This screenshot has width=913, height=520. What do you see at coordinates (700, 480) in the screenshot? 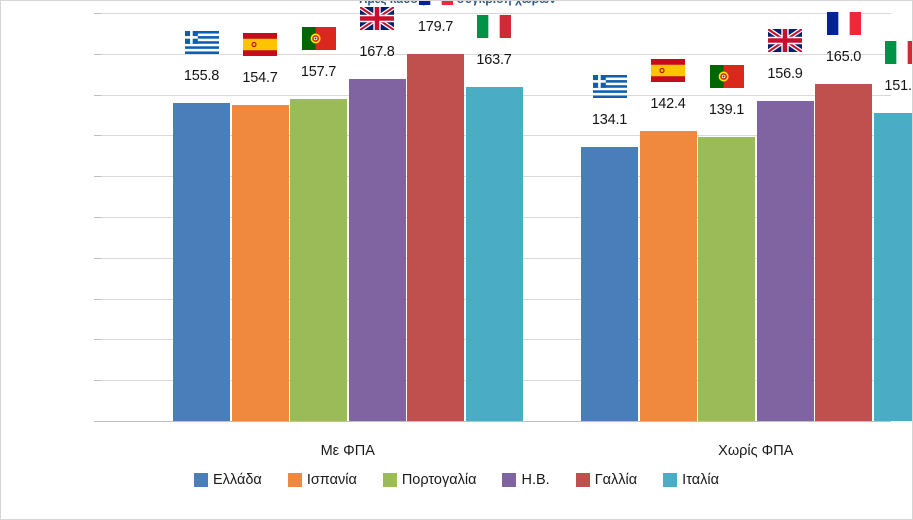
I see `legend-label: Ιταλία` at bounding box center [700, 480].